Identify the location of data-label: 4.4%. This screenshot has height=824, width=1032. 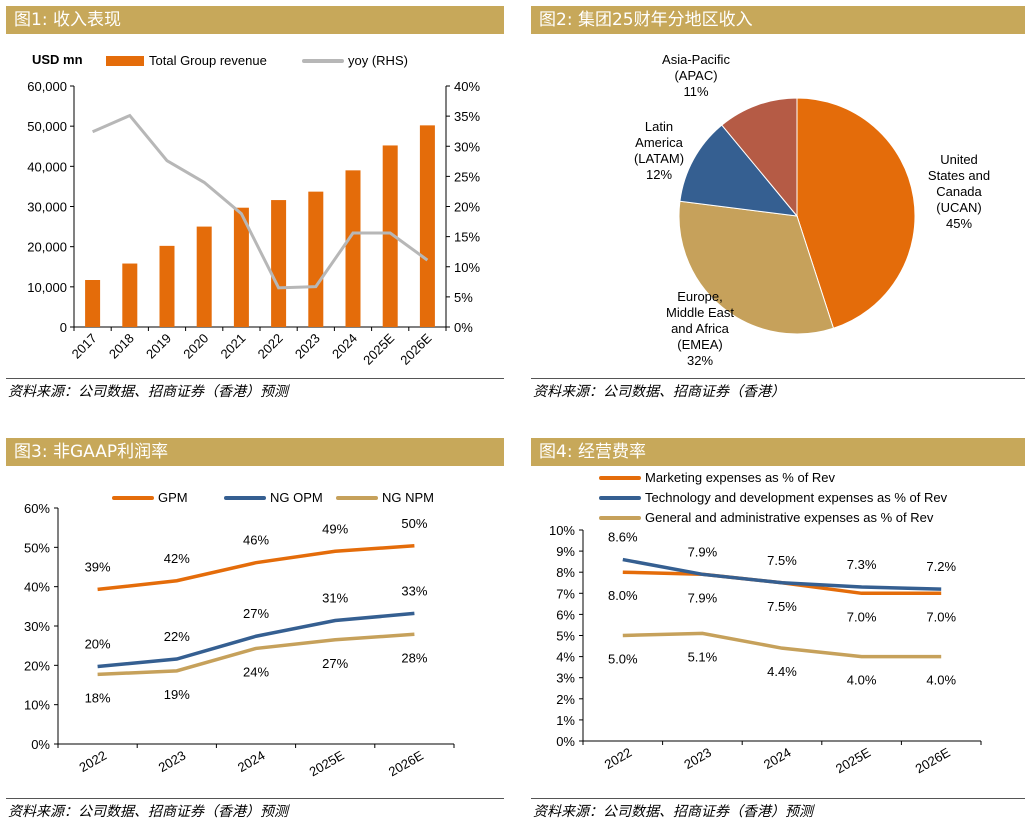
(782, 671).